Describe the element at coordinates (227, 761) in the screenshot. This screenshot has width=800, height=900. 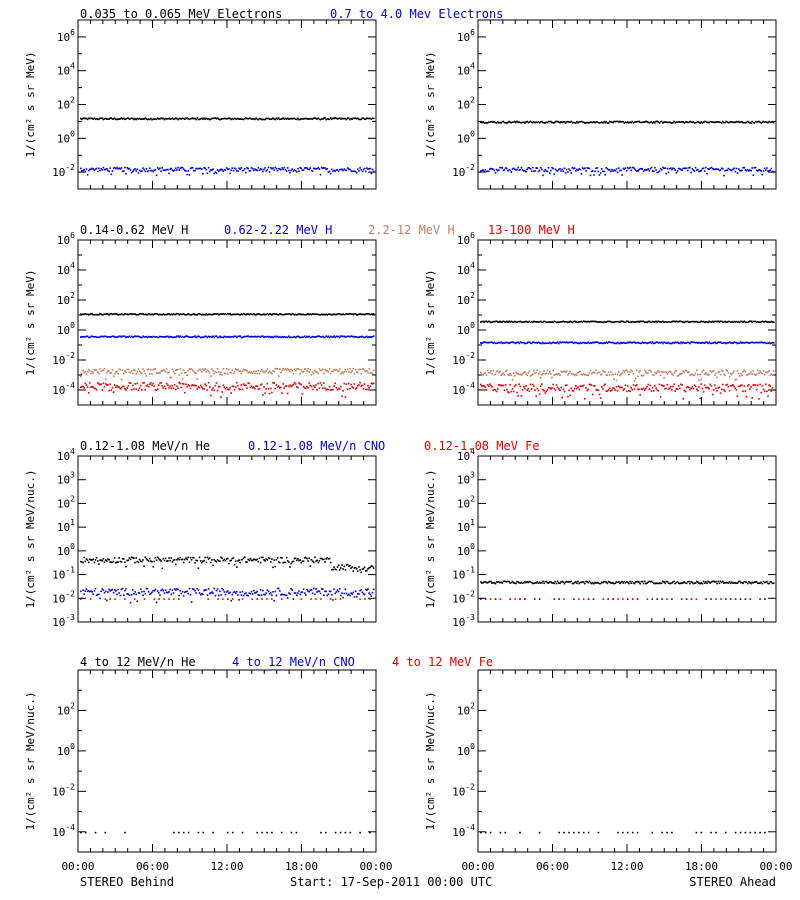
I see `plot-frame` at that location.